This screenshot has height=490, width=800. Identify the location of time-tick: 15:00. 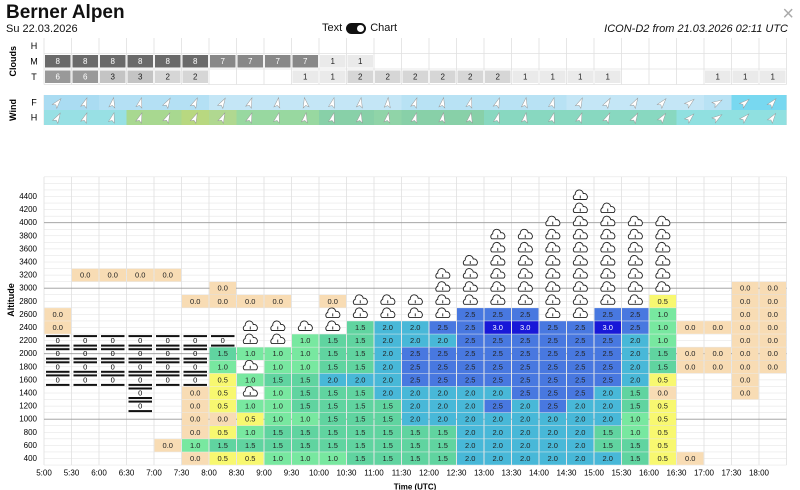
(594, 473).